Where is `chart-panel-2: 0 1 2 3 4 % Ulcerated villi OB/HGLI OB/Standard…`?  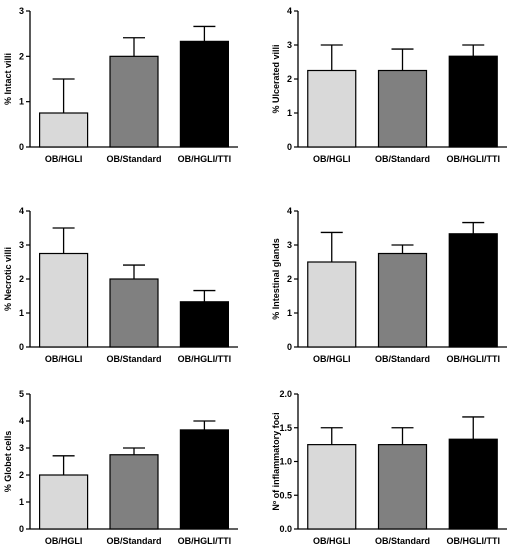
chart-panel-2: 0 1 2 3 4 % Ulcerated villi OB/HGLI OB/Standard… is located at coordinates (389, 85).